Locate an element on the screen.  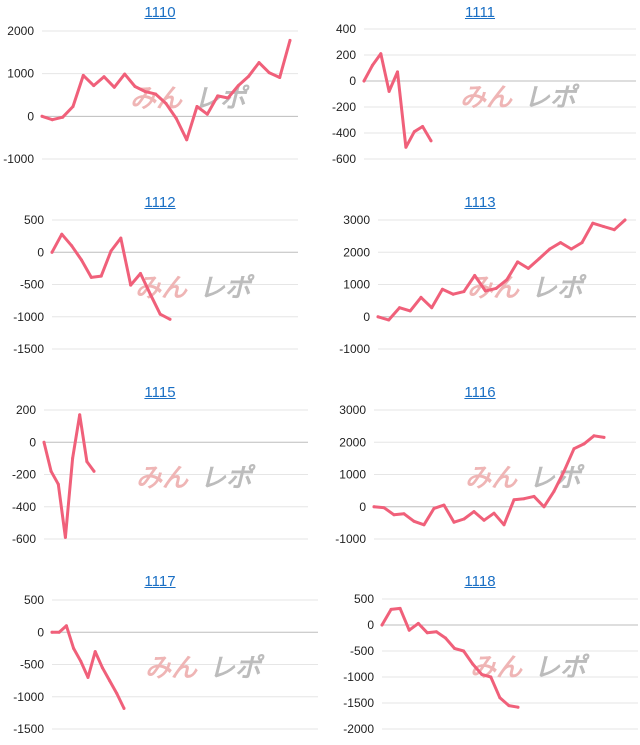
chart-title-link: 1110 is located at coordinates (160, 12).